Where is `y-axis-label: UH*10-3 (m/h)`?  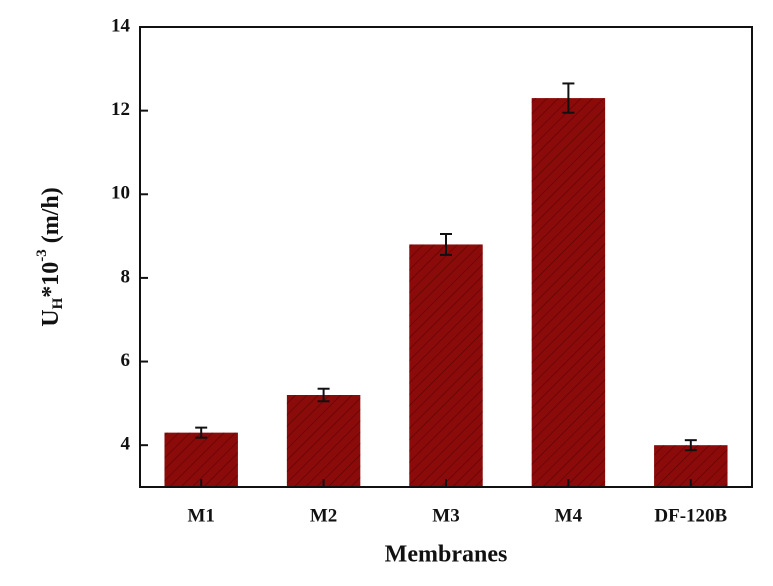 y-axis-label: UH*10-3 (m/h) is located at coordinates (50, 257).